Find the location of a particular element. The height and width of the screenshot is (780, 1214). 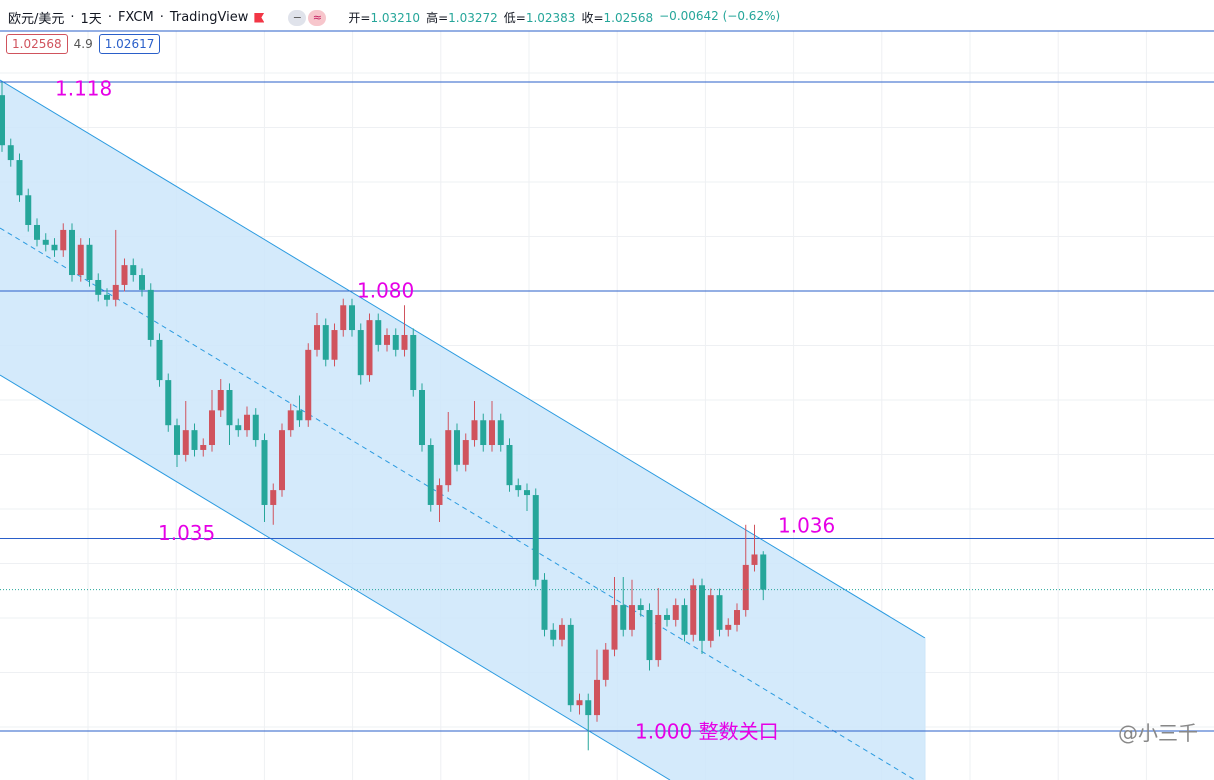

price-boxes: 1.02568 4.9 1.02617 is located at coordinates (83, 44).